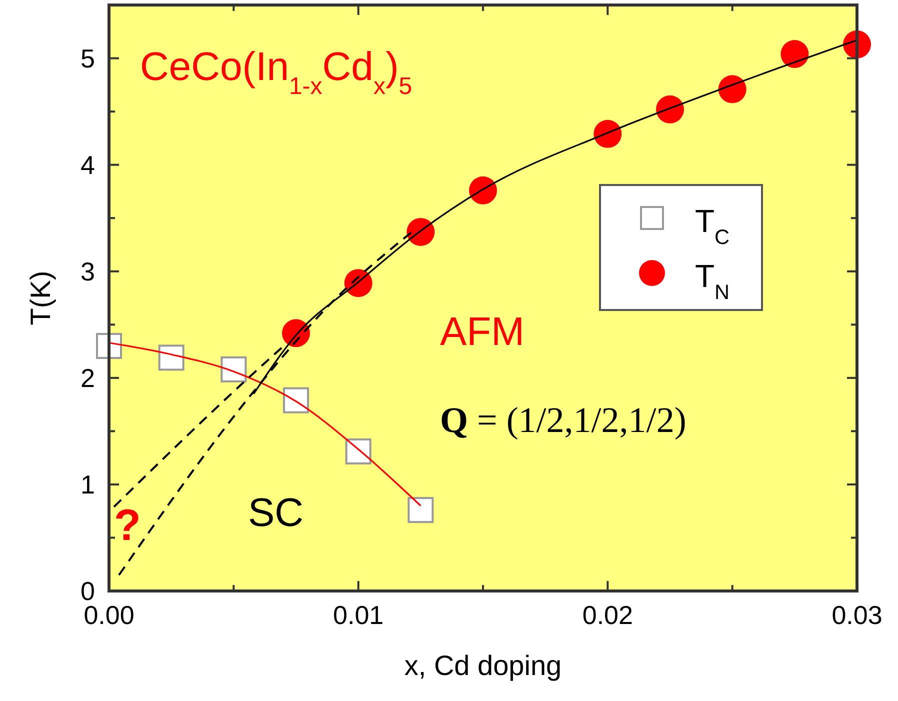  I want to click on y-tick-label: 3, so click(87, 271).